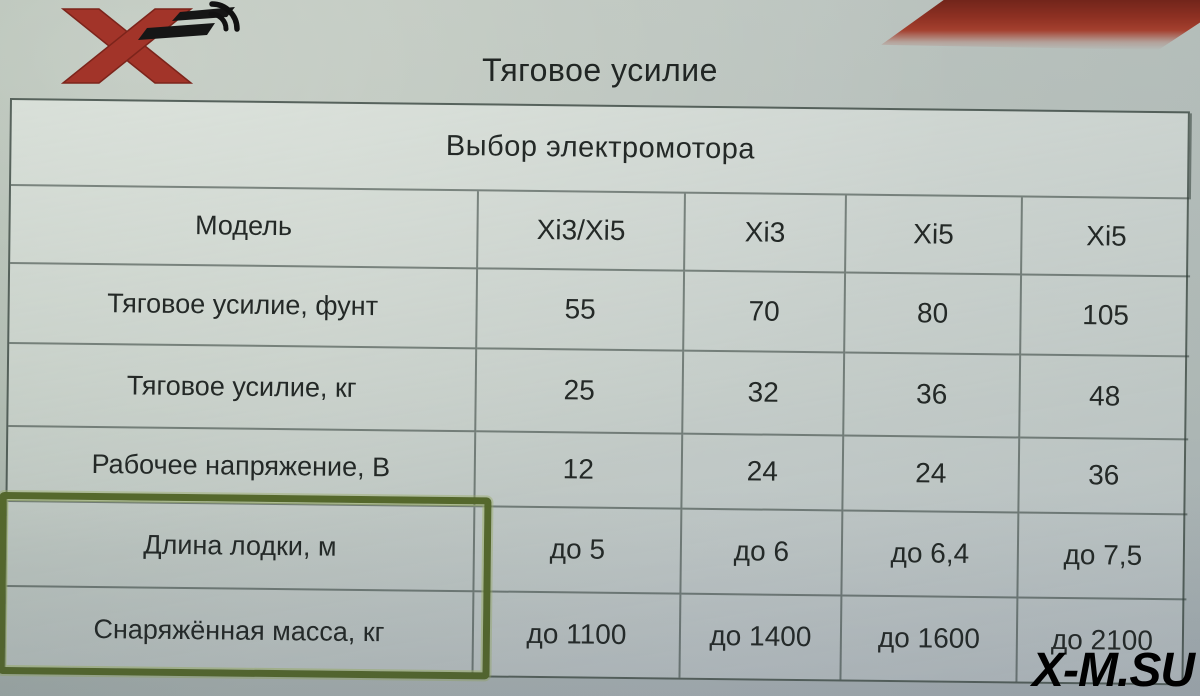  What do you see at coordinates (763, 473) in the screenshot?
I see `cell-voltage-2: 24` at bounding box center [763, 473].